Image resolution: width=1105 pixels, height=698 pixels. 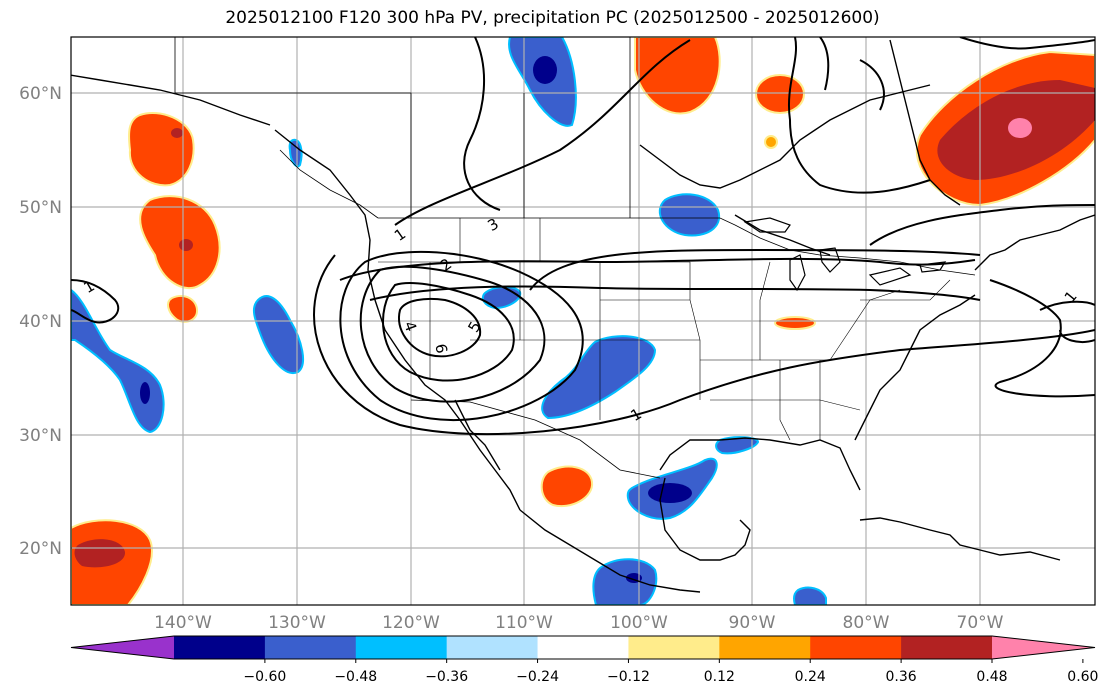 What do you see at coordinates (264, 677) in the screenshot?
I see `colorbar-tick-label: −0.60` at bounding box center [264, 677].